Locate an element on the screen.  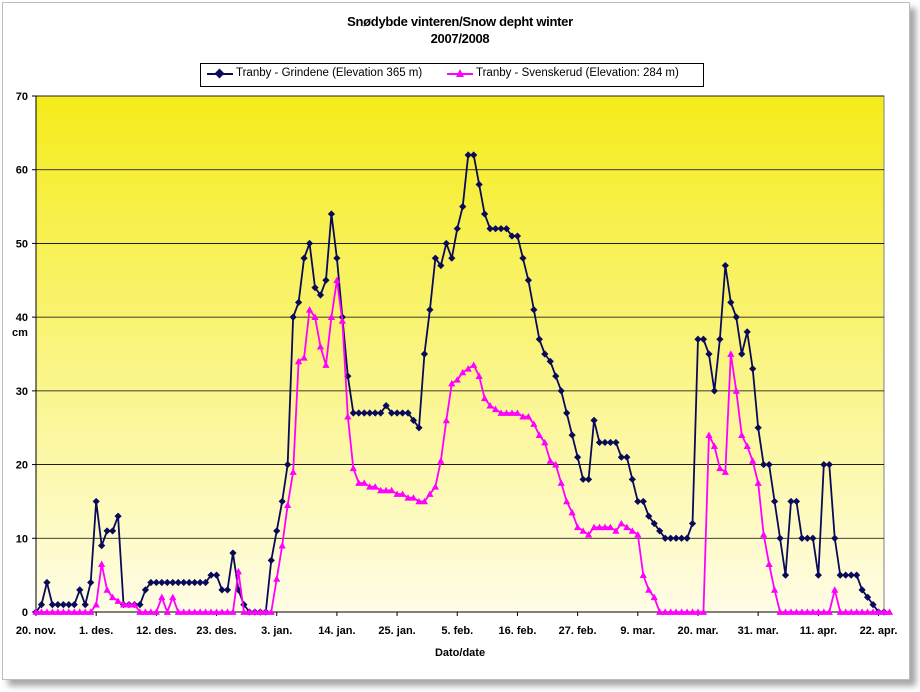
x-tick-label: 9. mar. is located at coordinates (637, 631).